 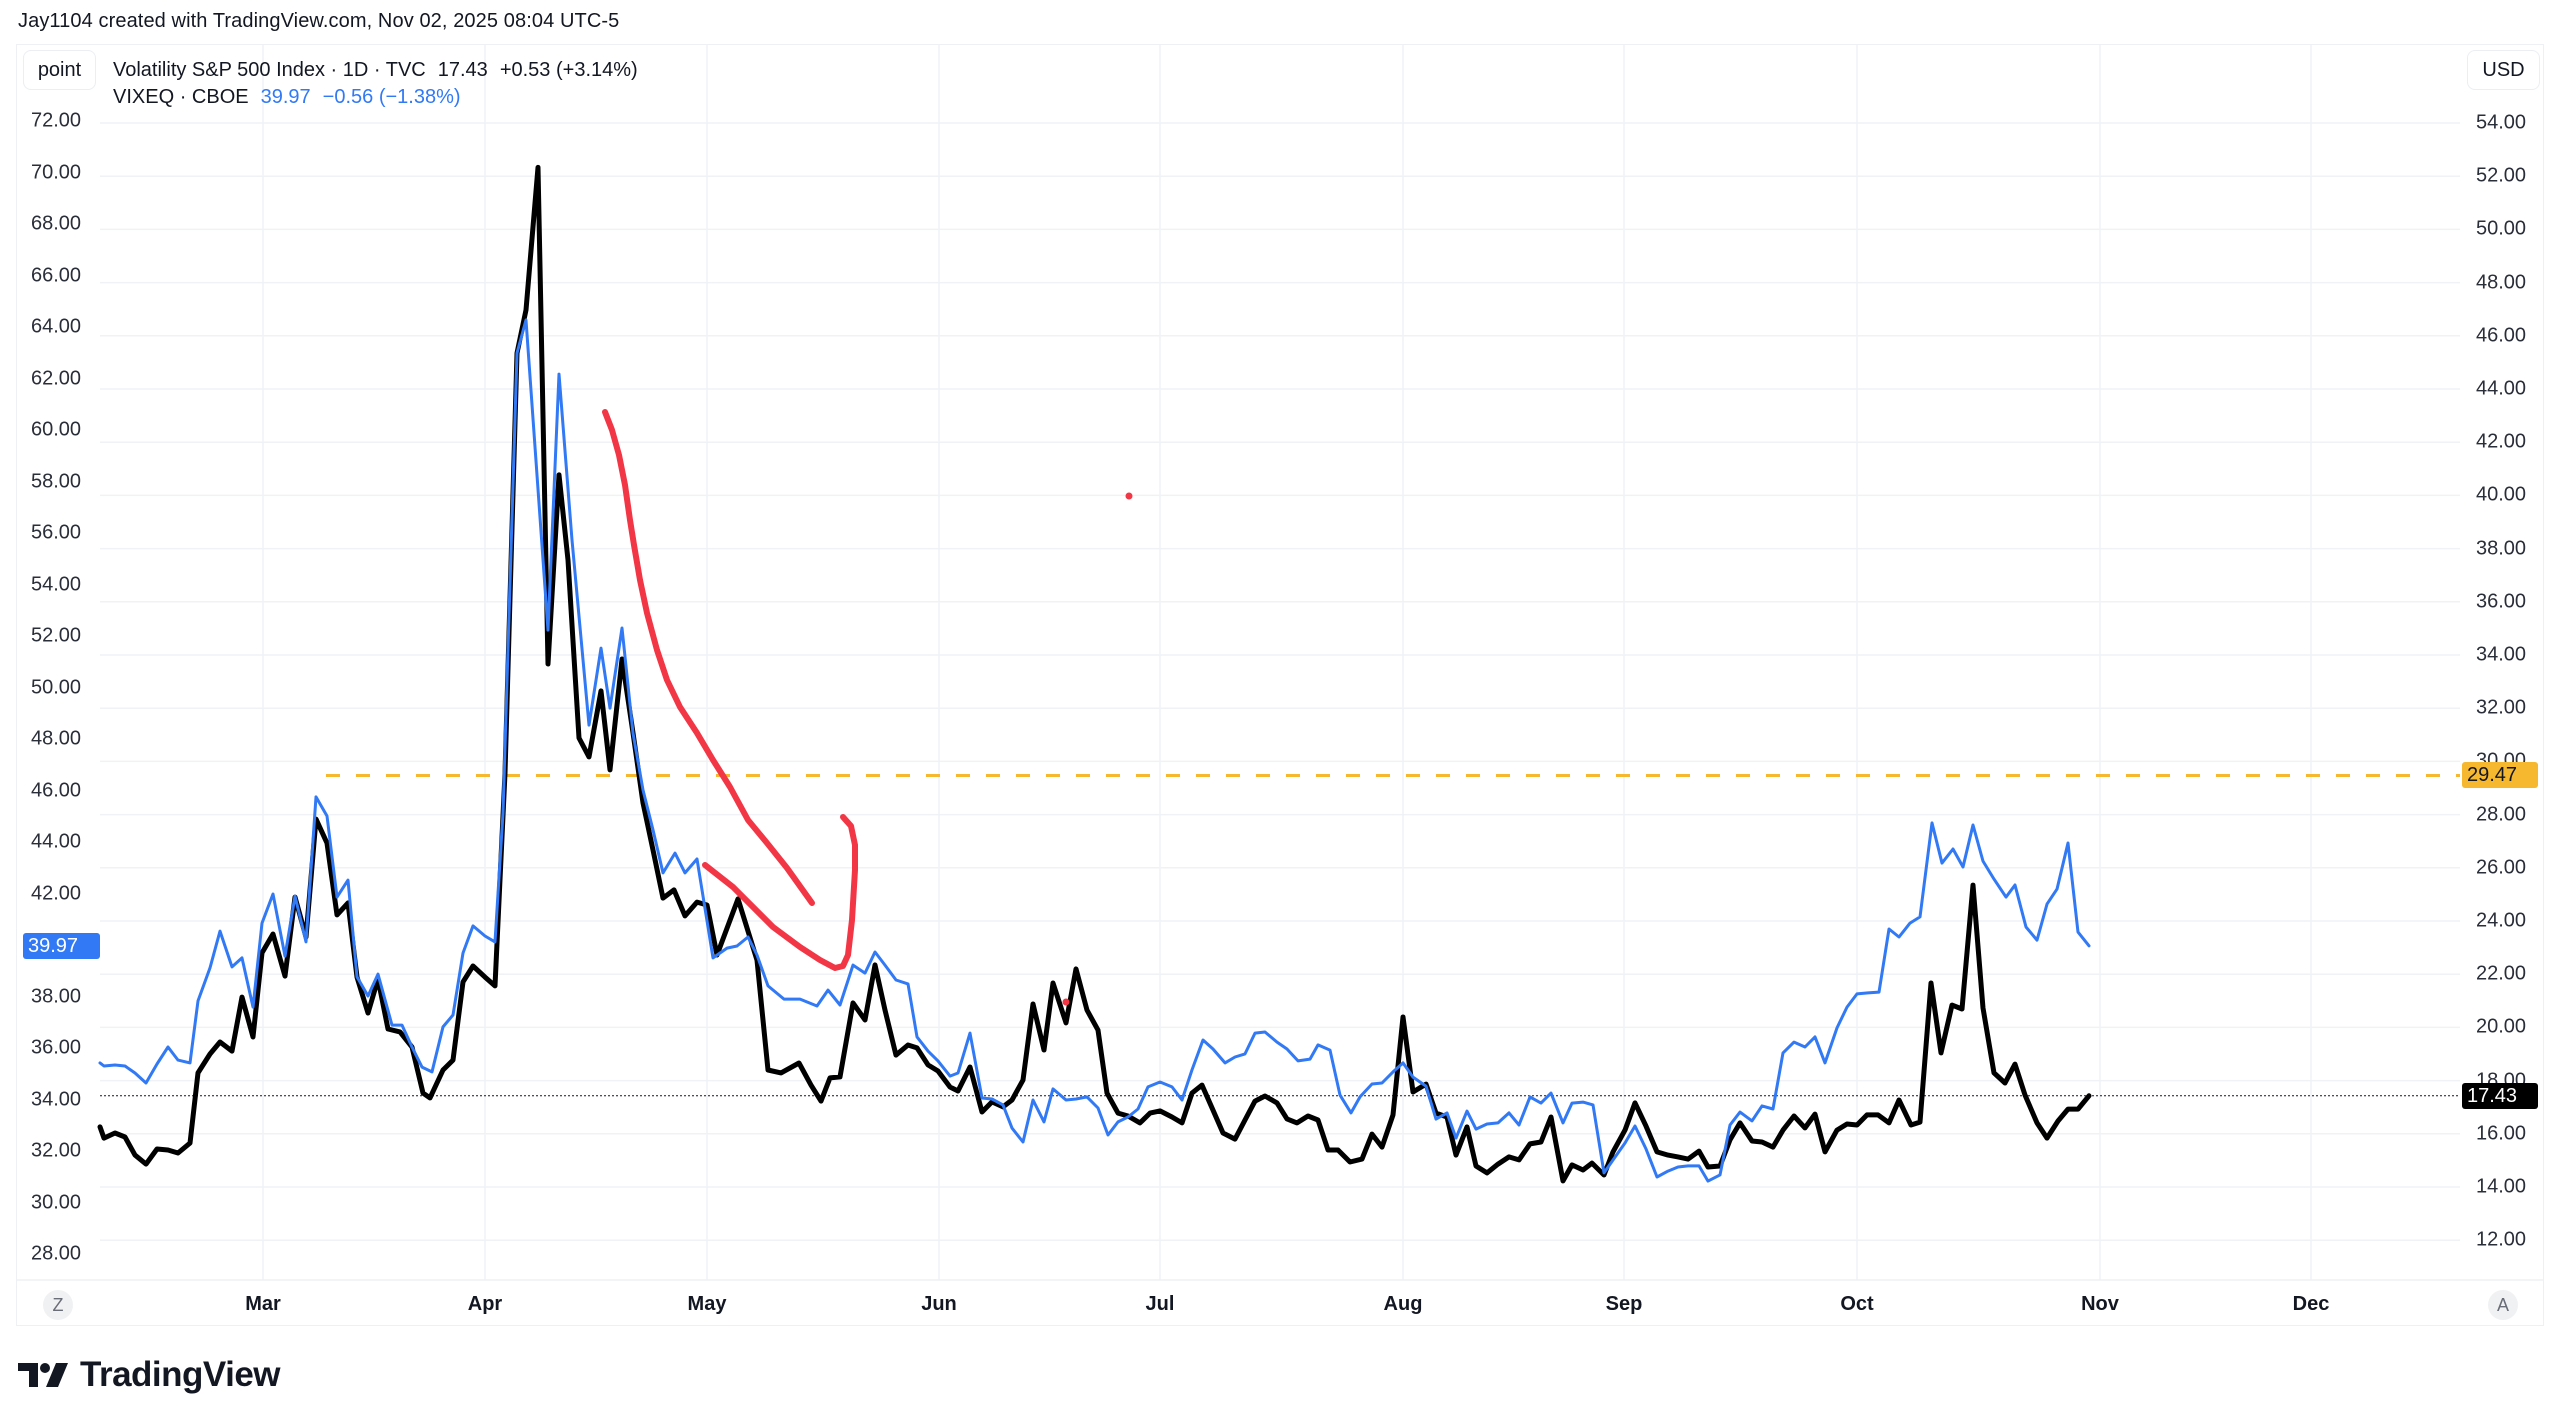 I want to click on left-axis-tick-label: 66.00, so click(x=56, y=275).